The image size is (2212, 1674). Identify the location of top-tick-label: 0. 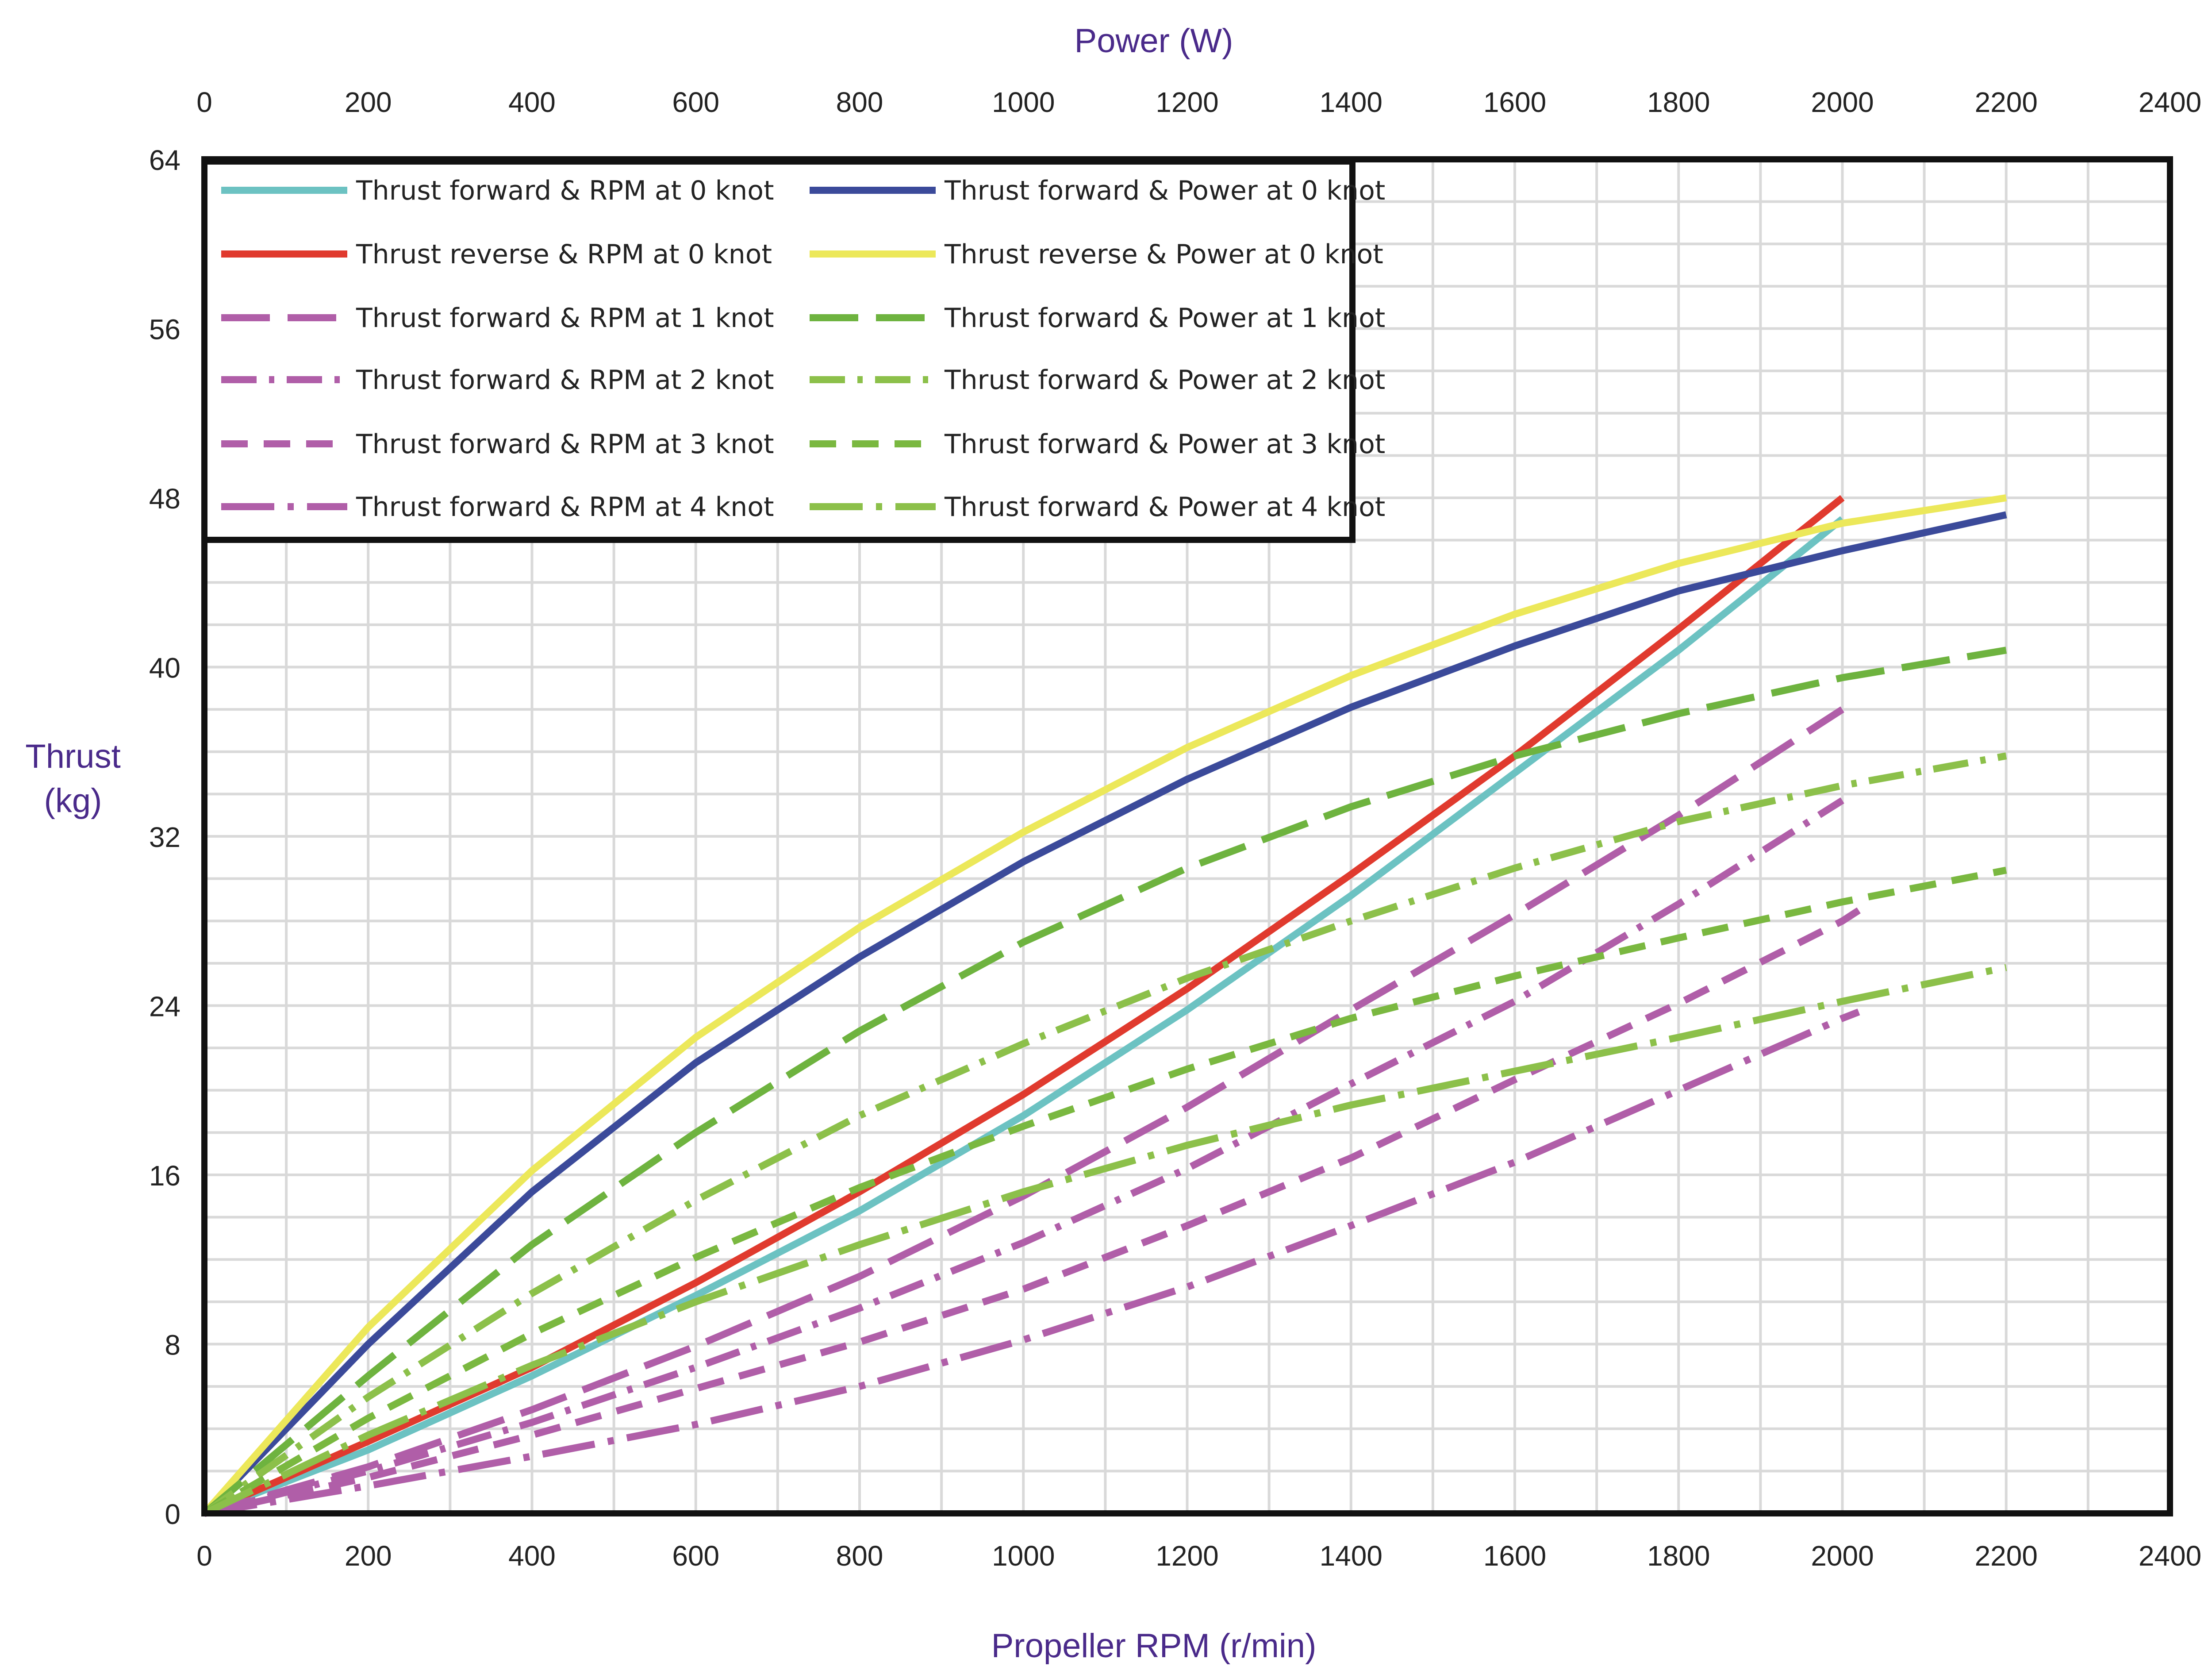
(204, 102).